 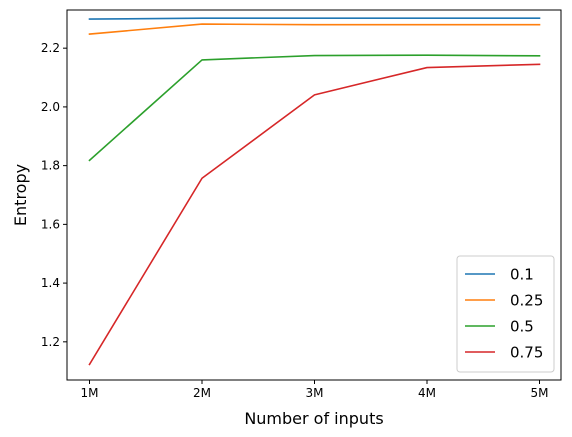 I want to click on y-tick-label: 2.0, so click(x=50, y=107).